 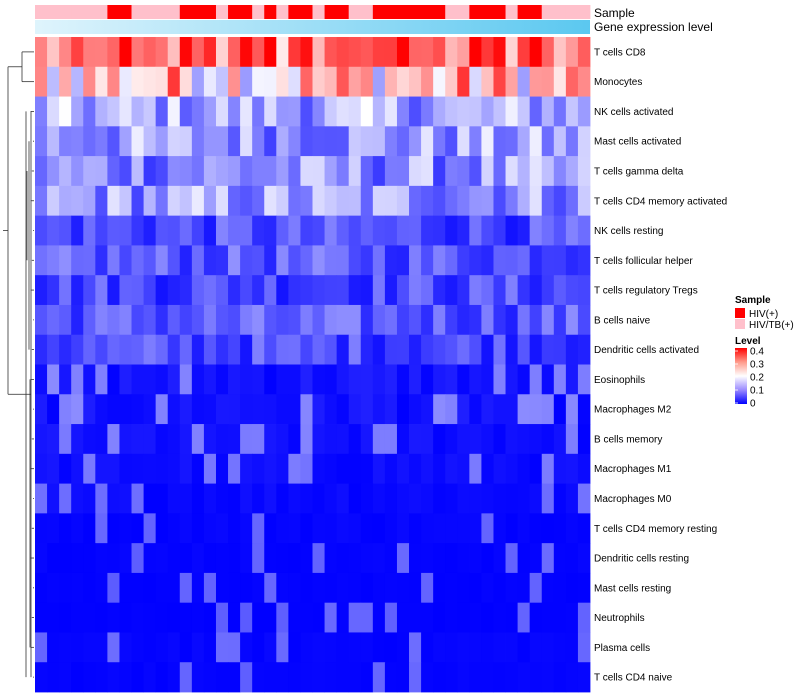 I want to click on row-label: T cells follicular helper, so click(x=643, y=261).